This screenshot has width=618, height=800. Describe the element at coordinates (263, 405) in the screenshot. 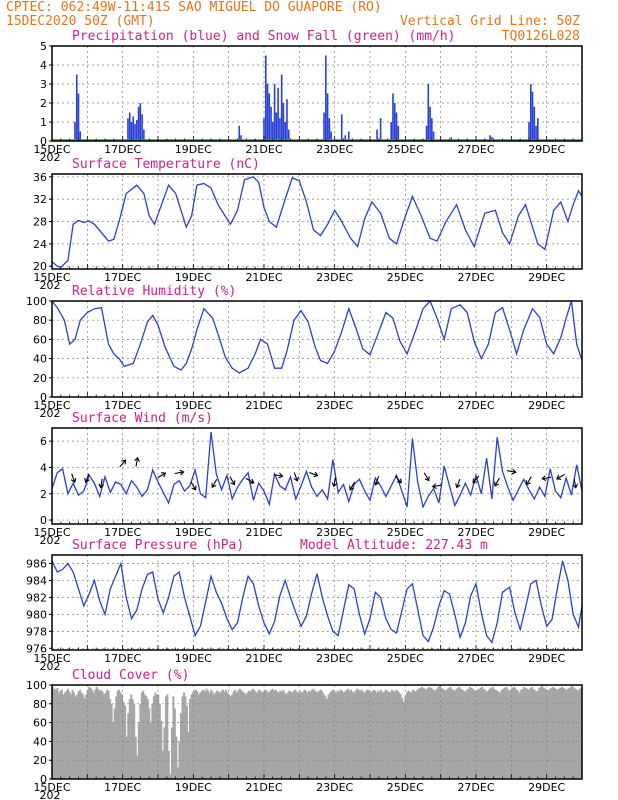

I see `x-tick-label: 21DEC` at that location.